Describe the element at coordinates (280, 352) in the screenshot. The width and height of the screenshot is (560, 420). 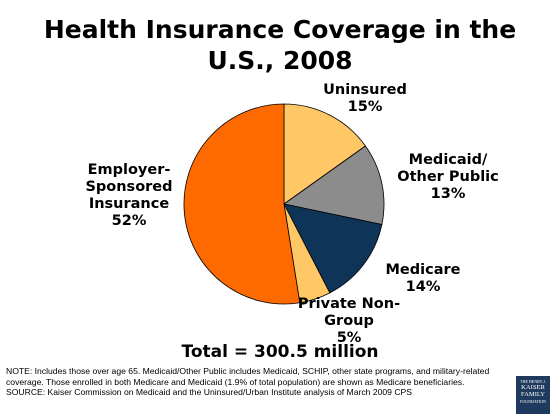
I see `chart-total: Total = 300.5 million` at that location.